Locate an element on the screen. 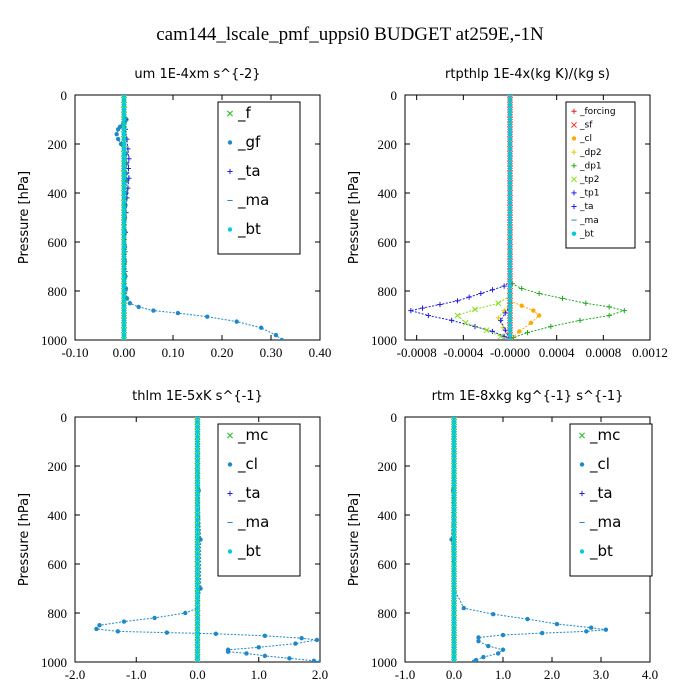 This screenshot has height=700, width=700. legend-label: _dp1 is located at coordinates (590, 166).